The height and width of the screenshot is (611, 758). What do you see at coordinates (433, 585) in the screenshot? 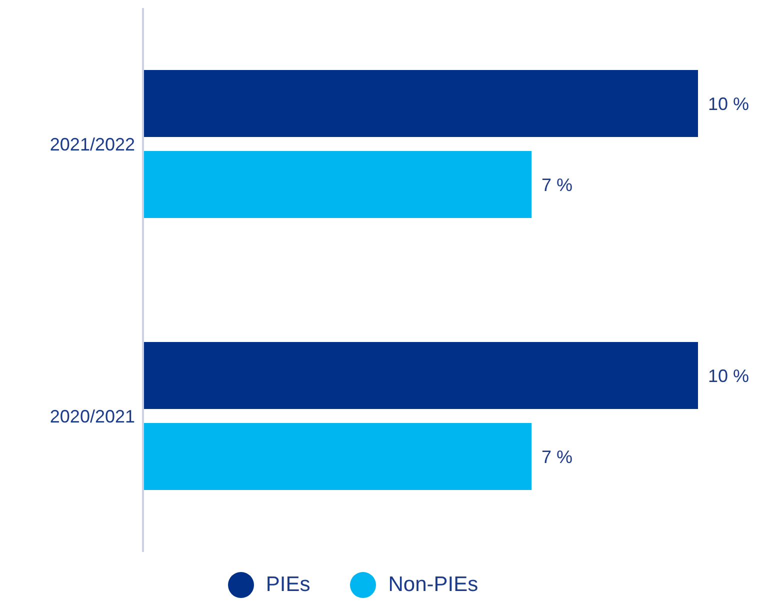
I see `legend-label: Non-PIEs` at bounding box center [433, 585].